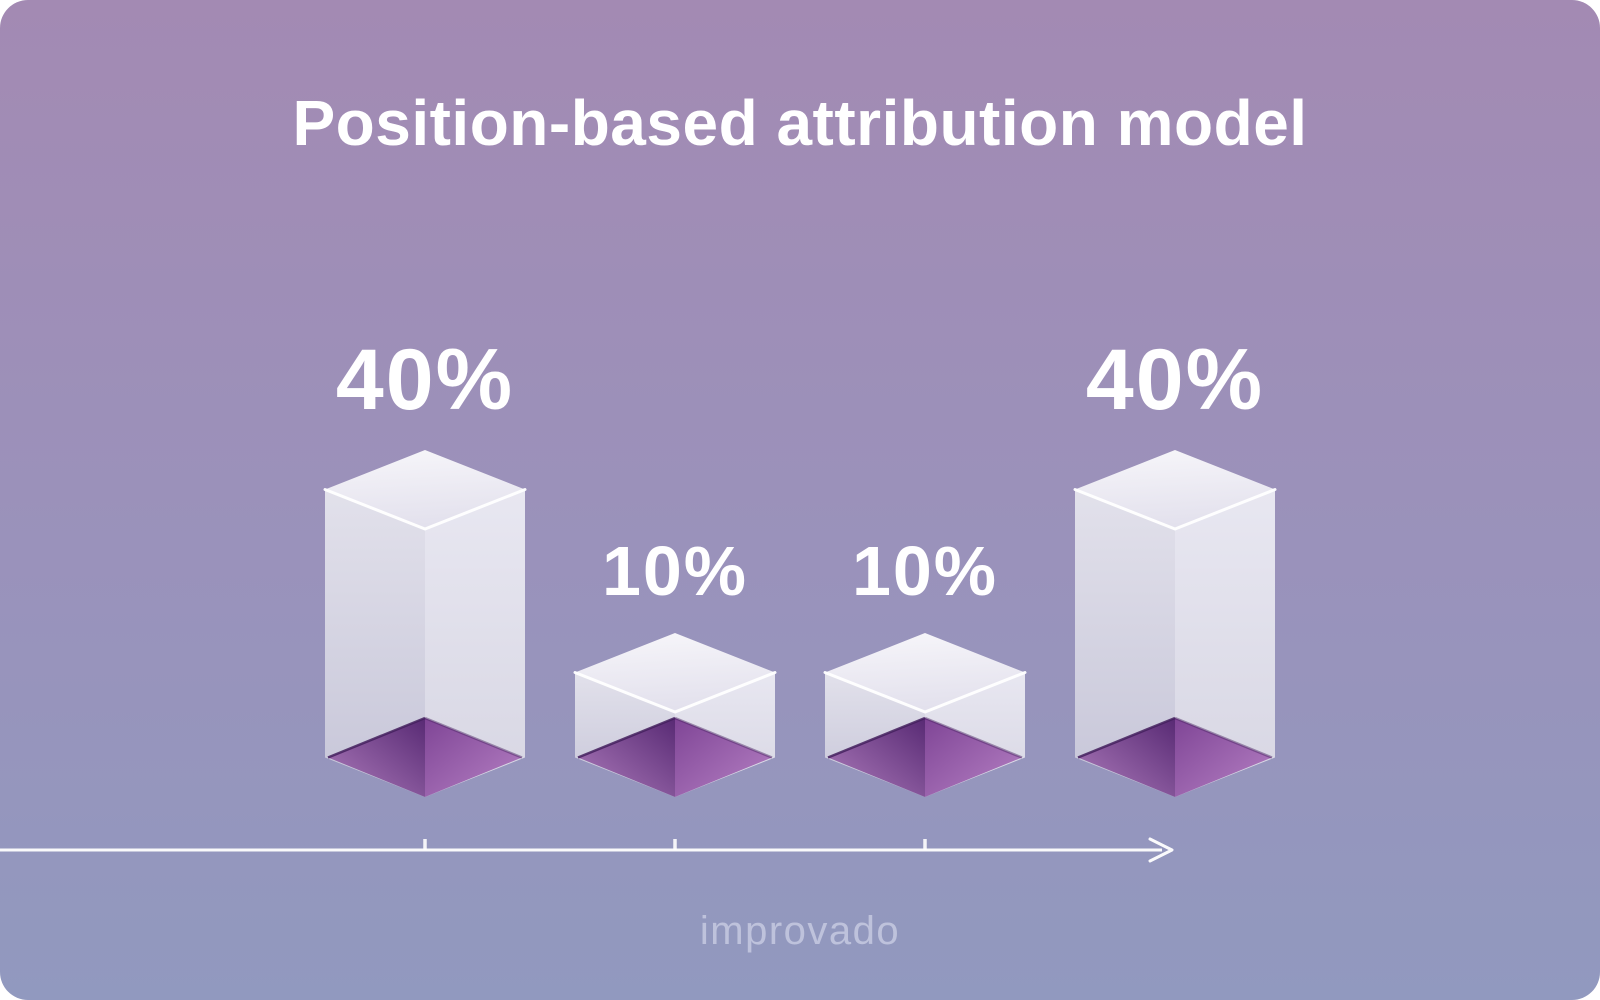 The height and width of the screenshot is (1000, 1600). I want to click on improvado-logo: improvado, so click(800, 931).